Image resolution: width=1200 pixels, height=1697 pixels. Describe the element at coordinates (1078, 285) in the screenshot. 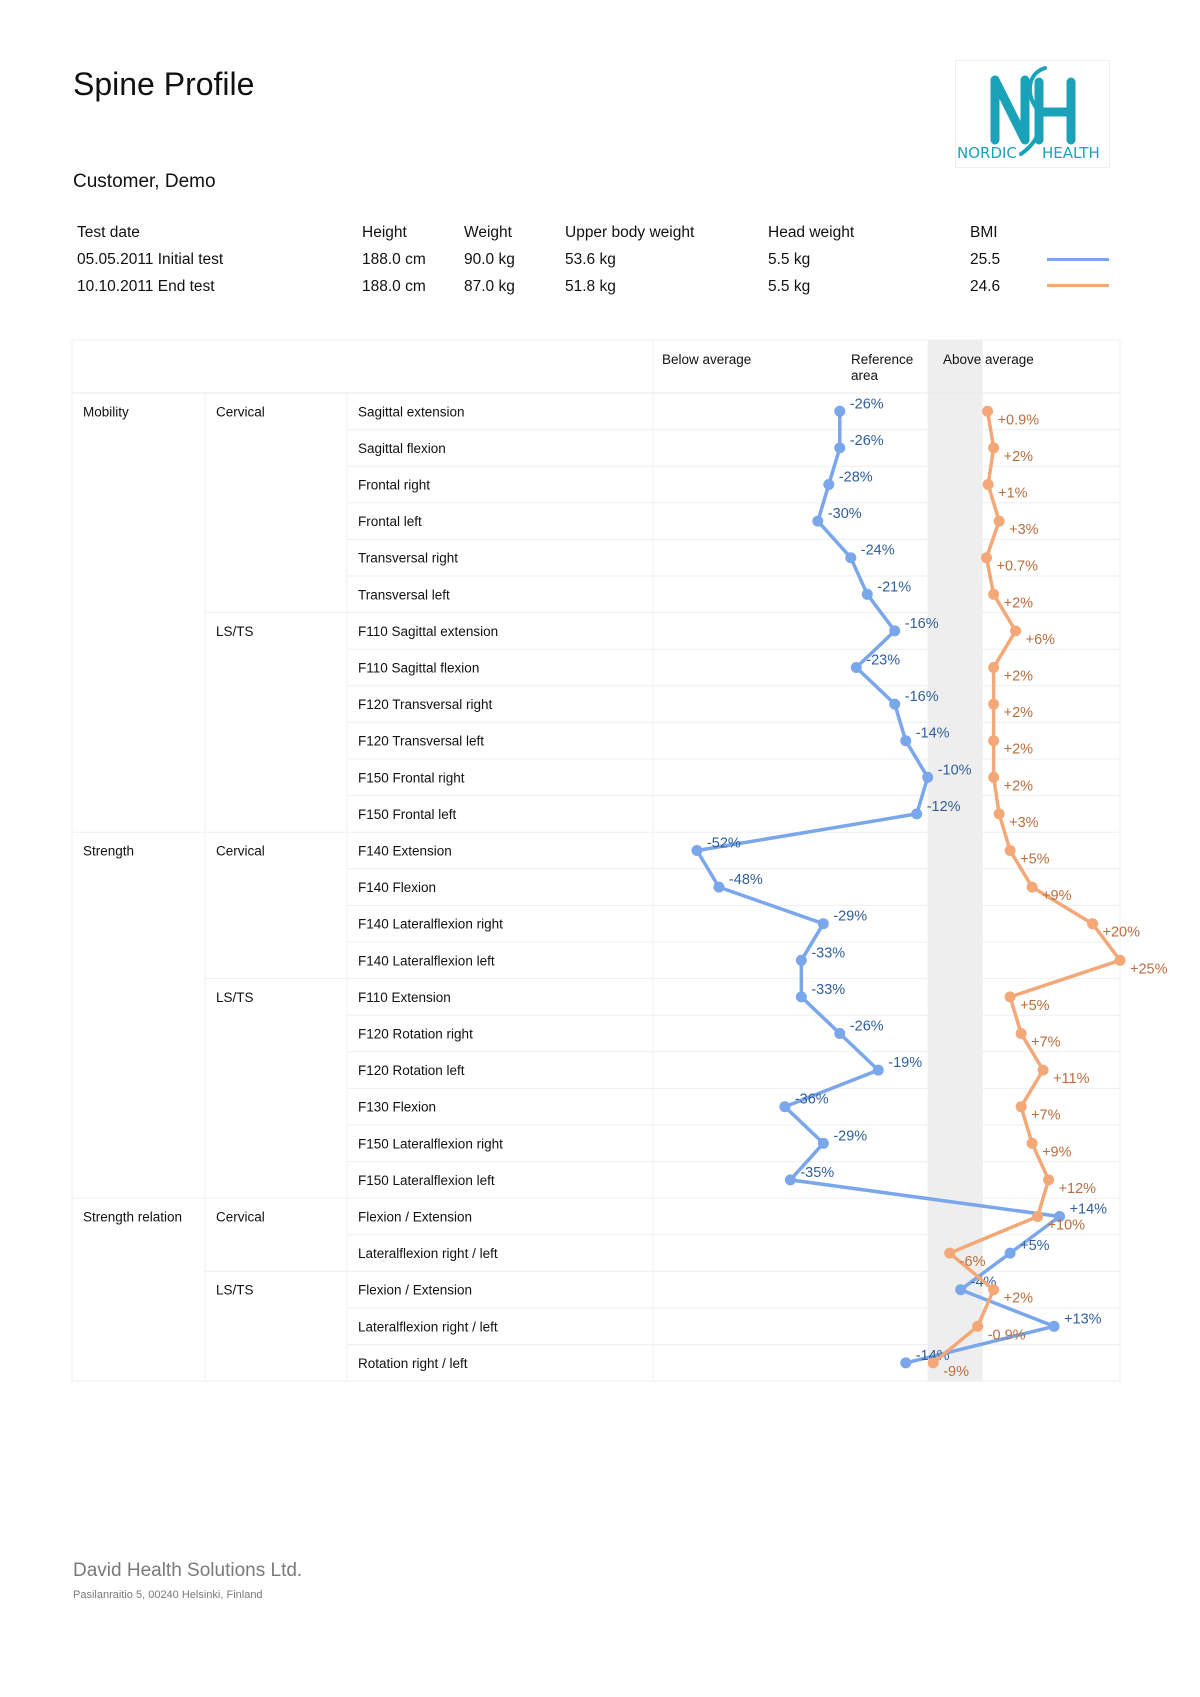

I see `legend-line-end` at that location.